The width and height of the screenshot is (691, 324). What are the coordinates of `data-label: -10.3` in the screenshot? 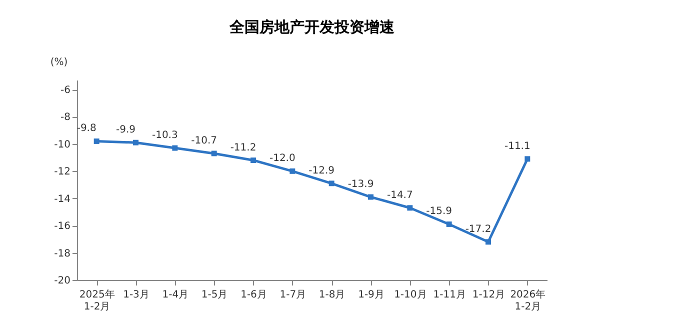 It's located at (165, 136).